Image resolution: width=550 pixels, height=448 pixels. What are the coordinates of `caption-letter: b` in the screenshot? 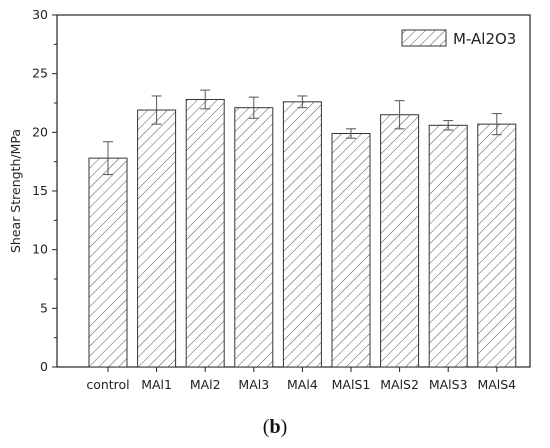 It's located at (275, 427).